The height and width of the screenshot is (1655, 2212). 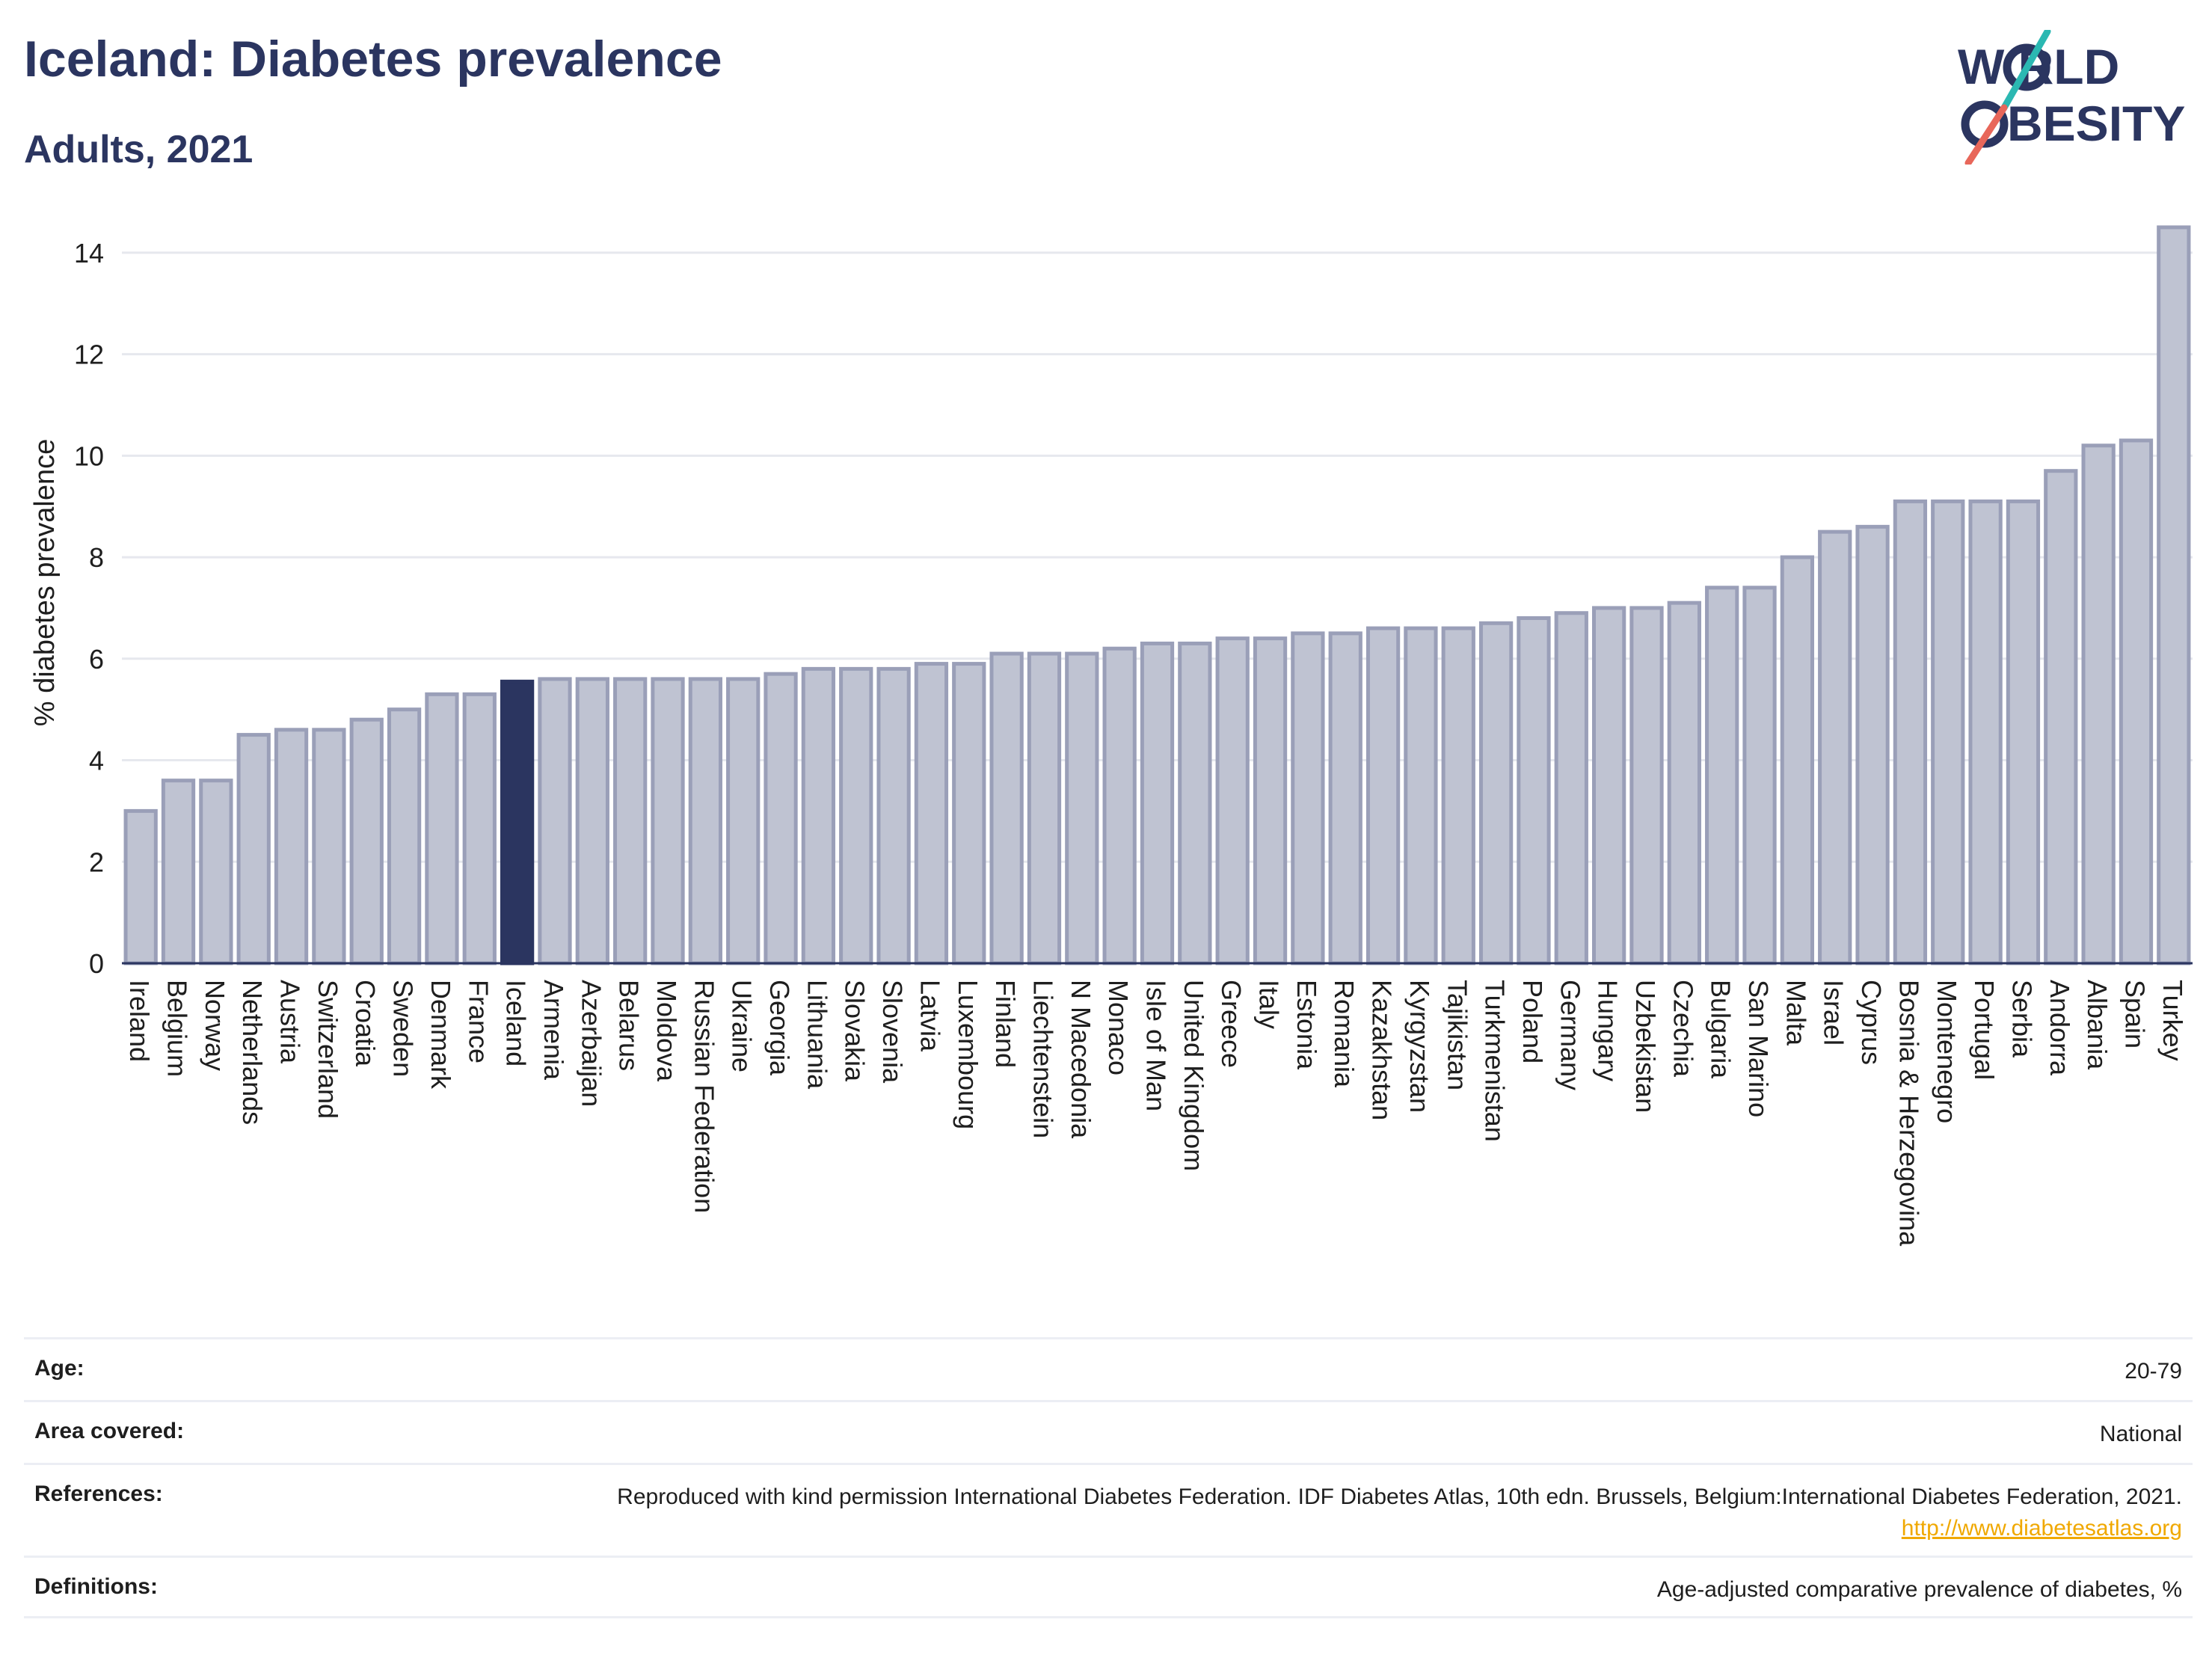 I want to click on x-tick-label: Malta, so click(x=1796, y=1013).